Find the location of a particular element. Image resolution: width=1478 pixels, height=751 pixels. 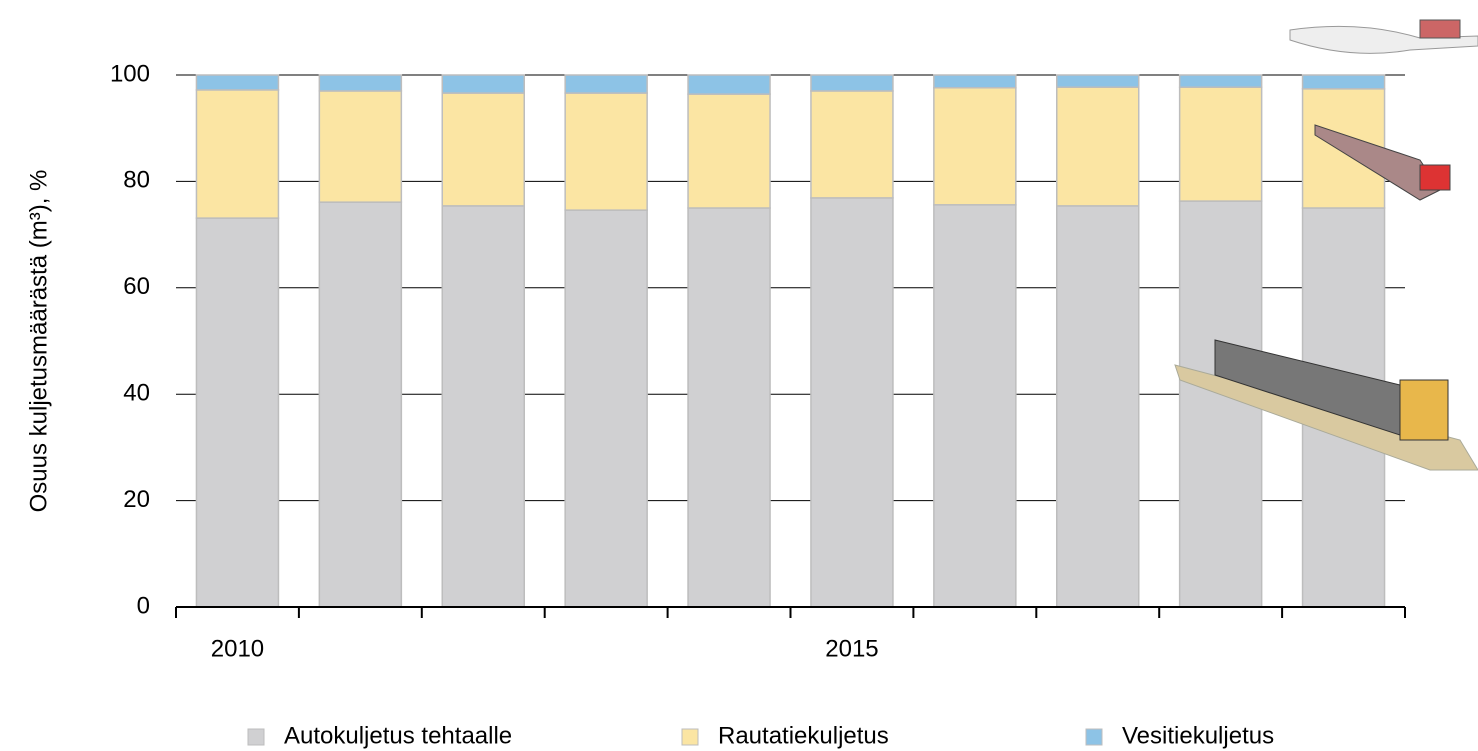

y-tick-label: 100 is located at coordinates (130, 73).